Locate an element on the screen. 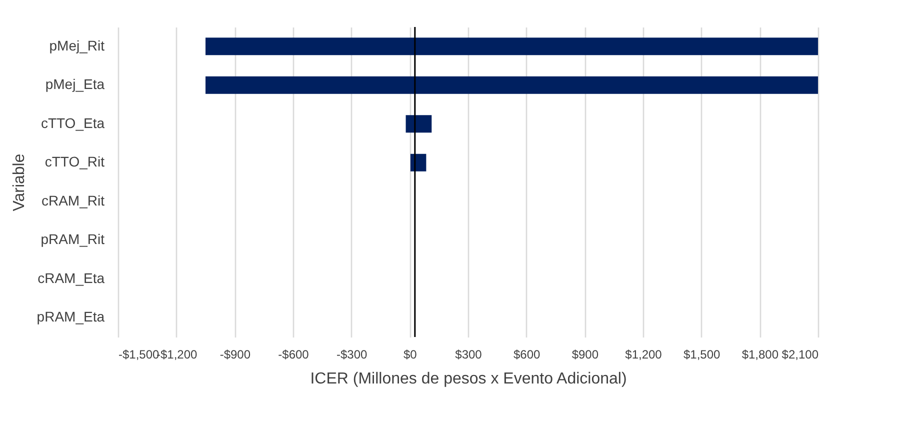  x-axis-title: ICER (Millones de pesos x Evento Adicional) is located at coordinates (468, 379).